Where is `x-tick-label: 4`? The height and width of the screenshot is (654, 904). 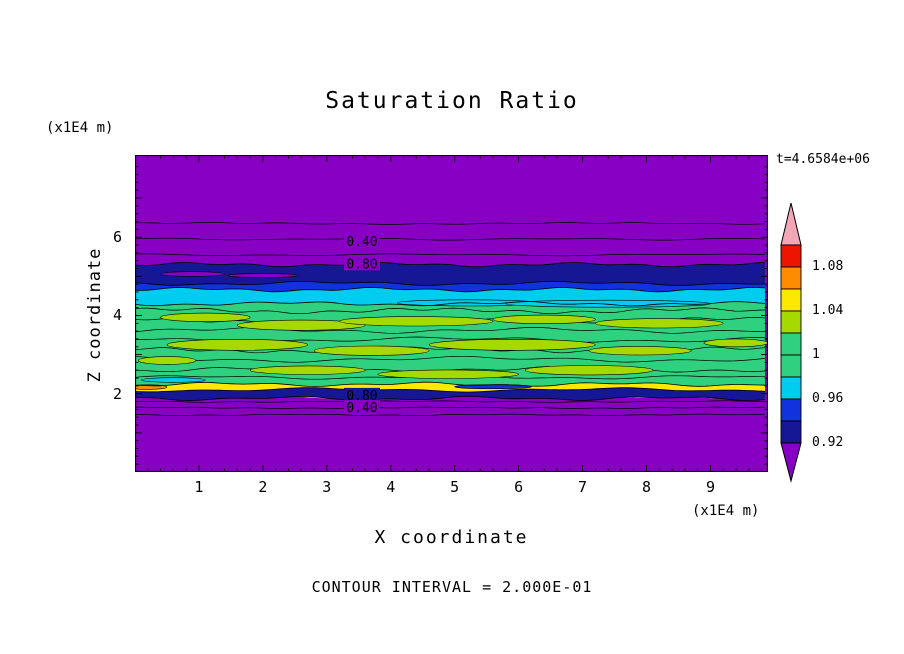
x-tick-label: 4 is located at coordinates (391, 487).